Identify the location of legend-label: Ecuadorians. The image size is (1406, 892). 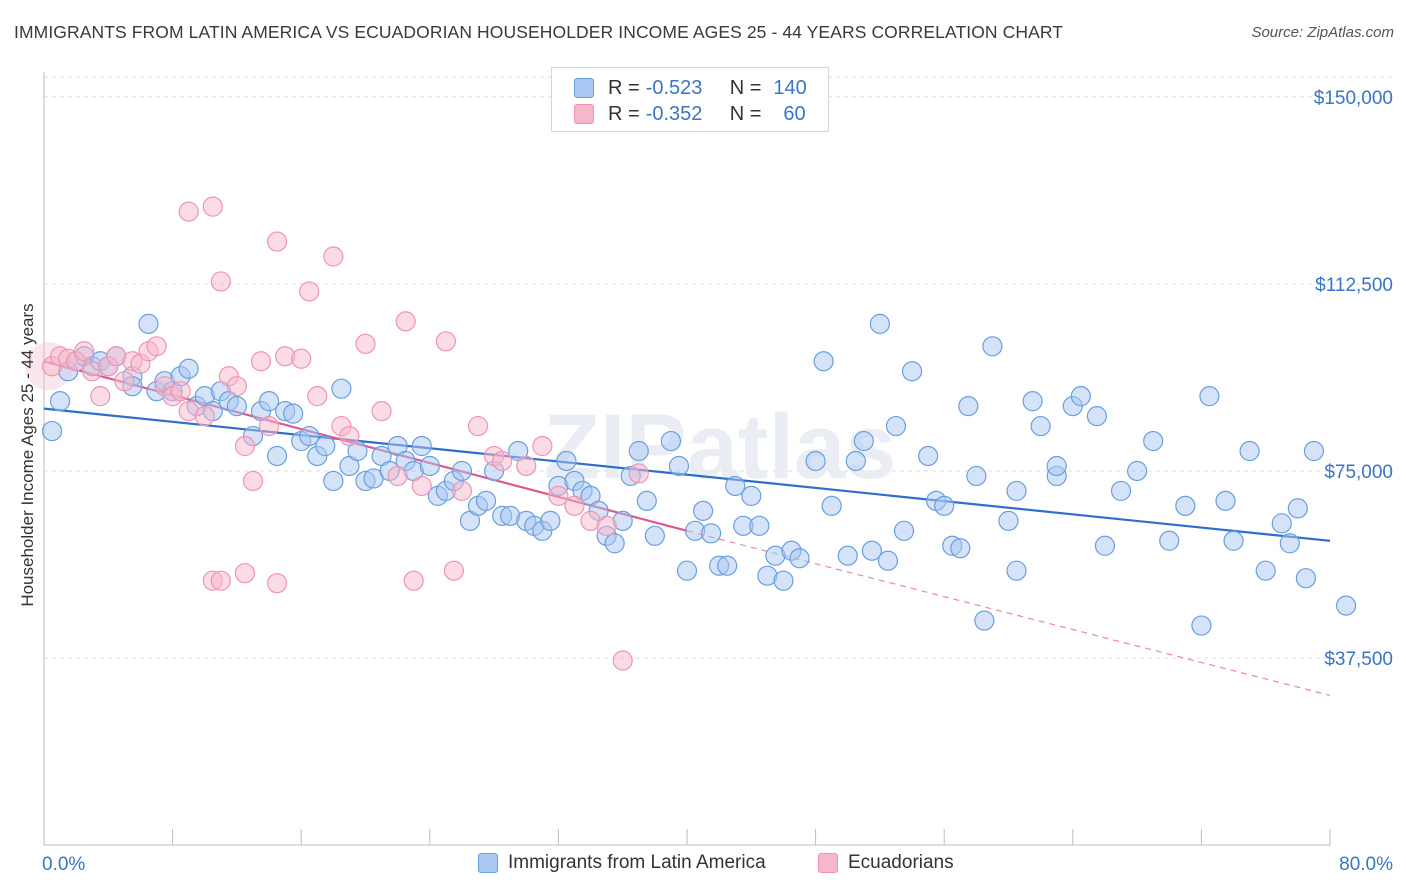
(901, 862).